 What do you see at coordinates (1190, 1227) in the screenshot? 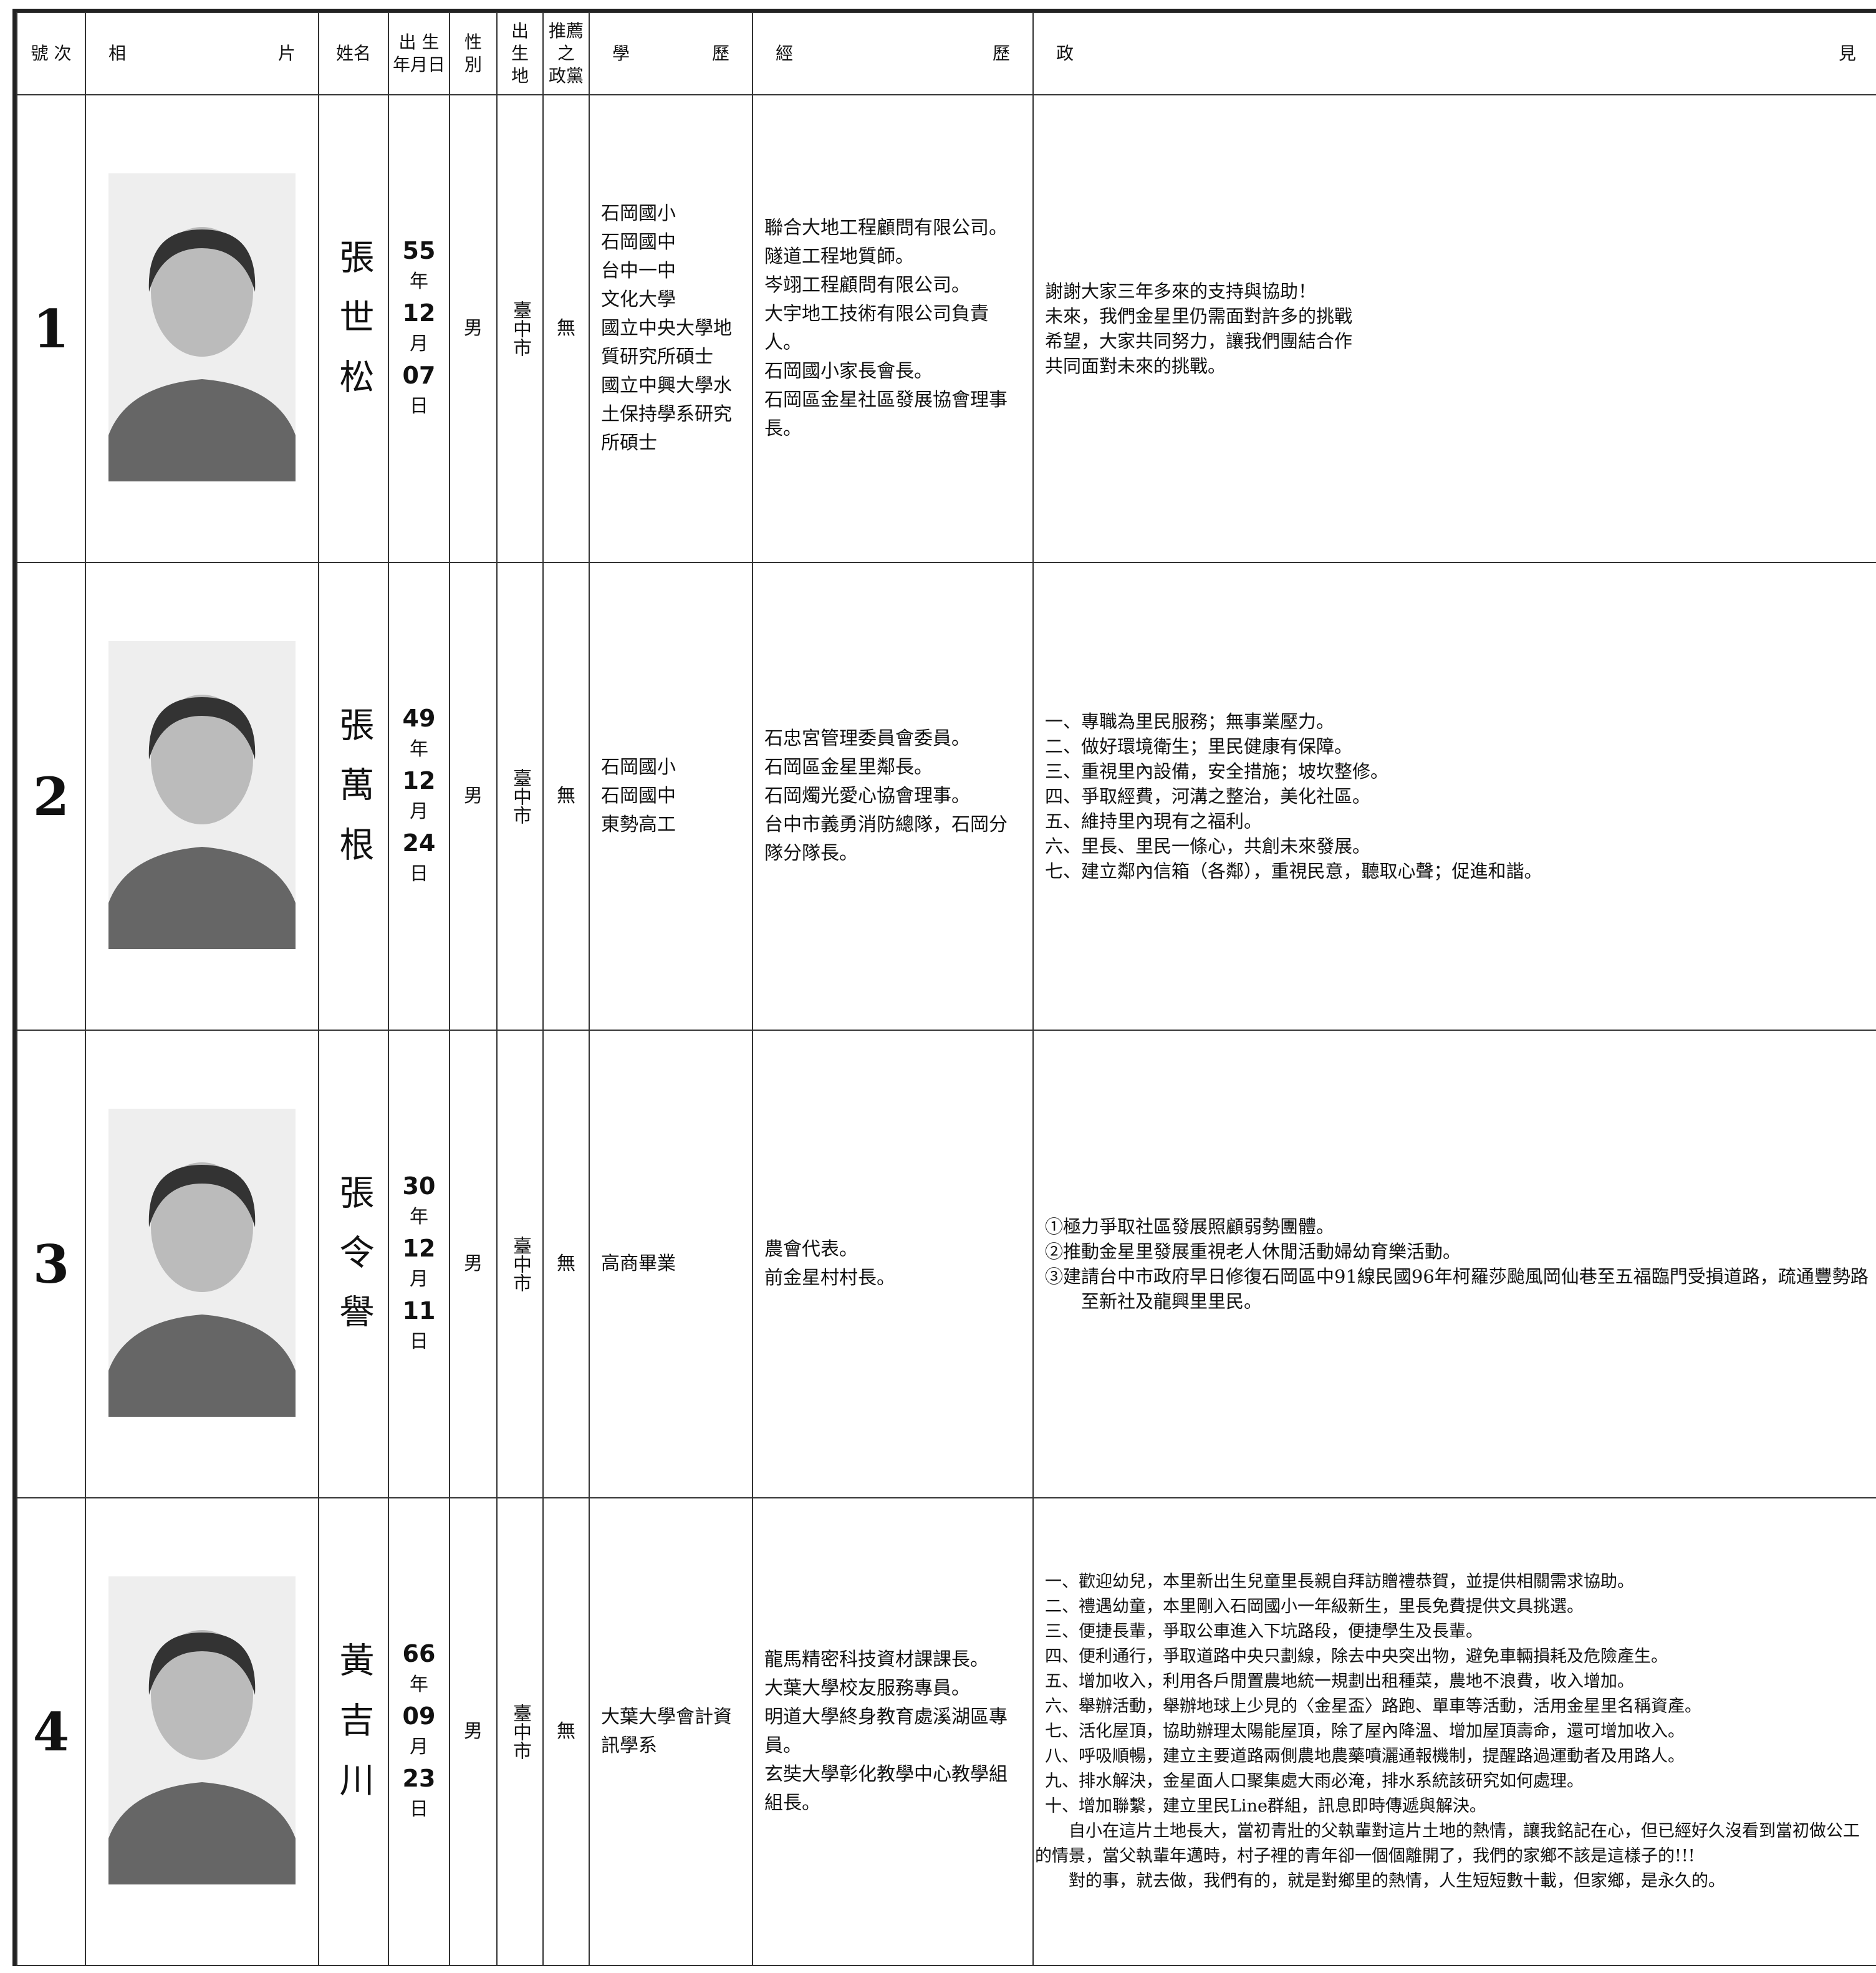
I see `platform-item: ①極力爭取社區發展照顧弱勢團體。` at bounding box center [1190, 1227].